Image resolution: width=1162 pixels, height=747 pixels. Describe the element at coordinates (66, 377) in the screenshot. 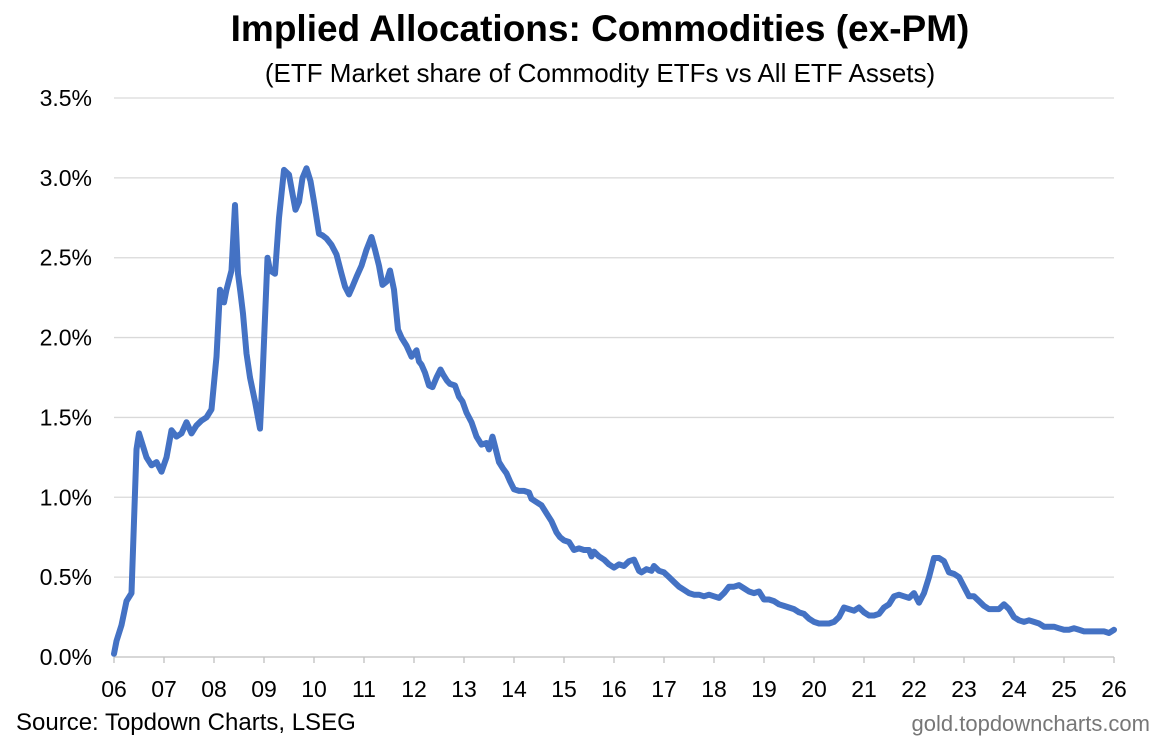

I see `y-axis: 0.0% 0.5% 1.0% 1.5% 2.0% 2.5% 3.0% 3.5%` at that location.